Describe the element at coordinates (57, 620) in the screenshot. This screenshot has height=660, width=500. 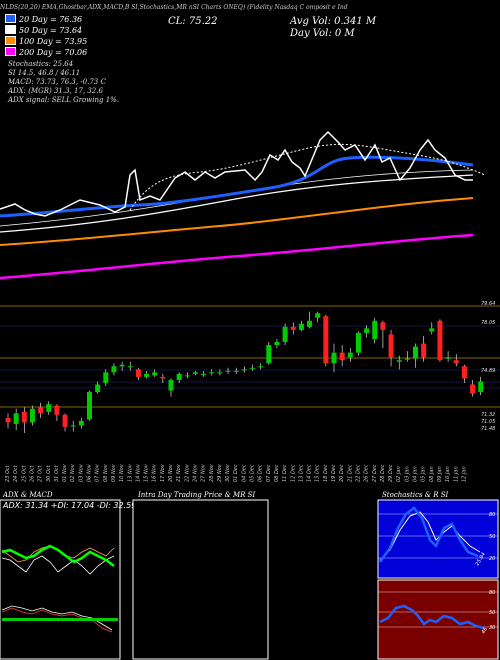
I see `macd-line` at that location.